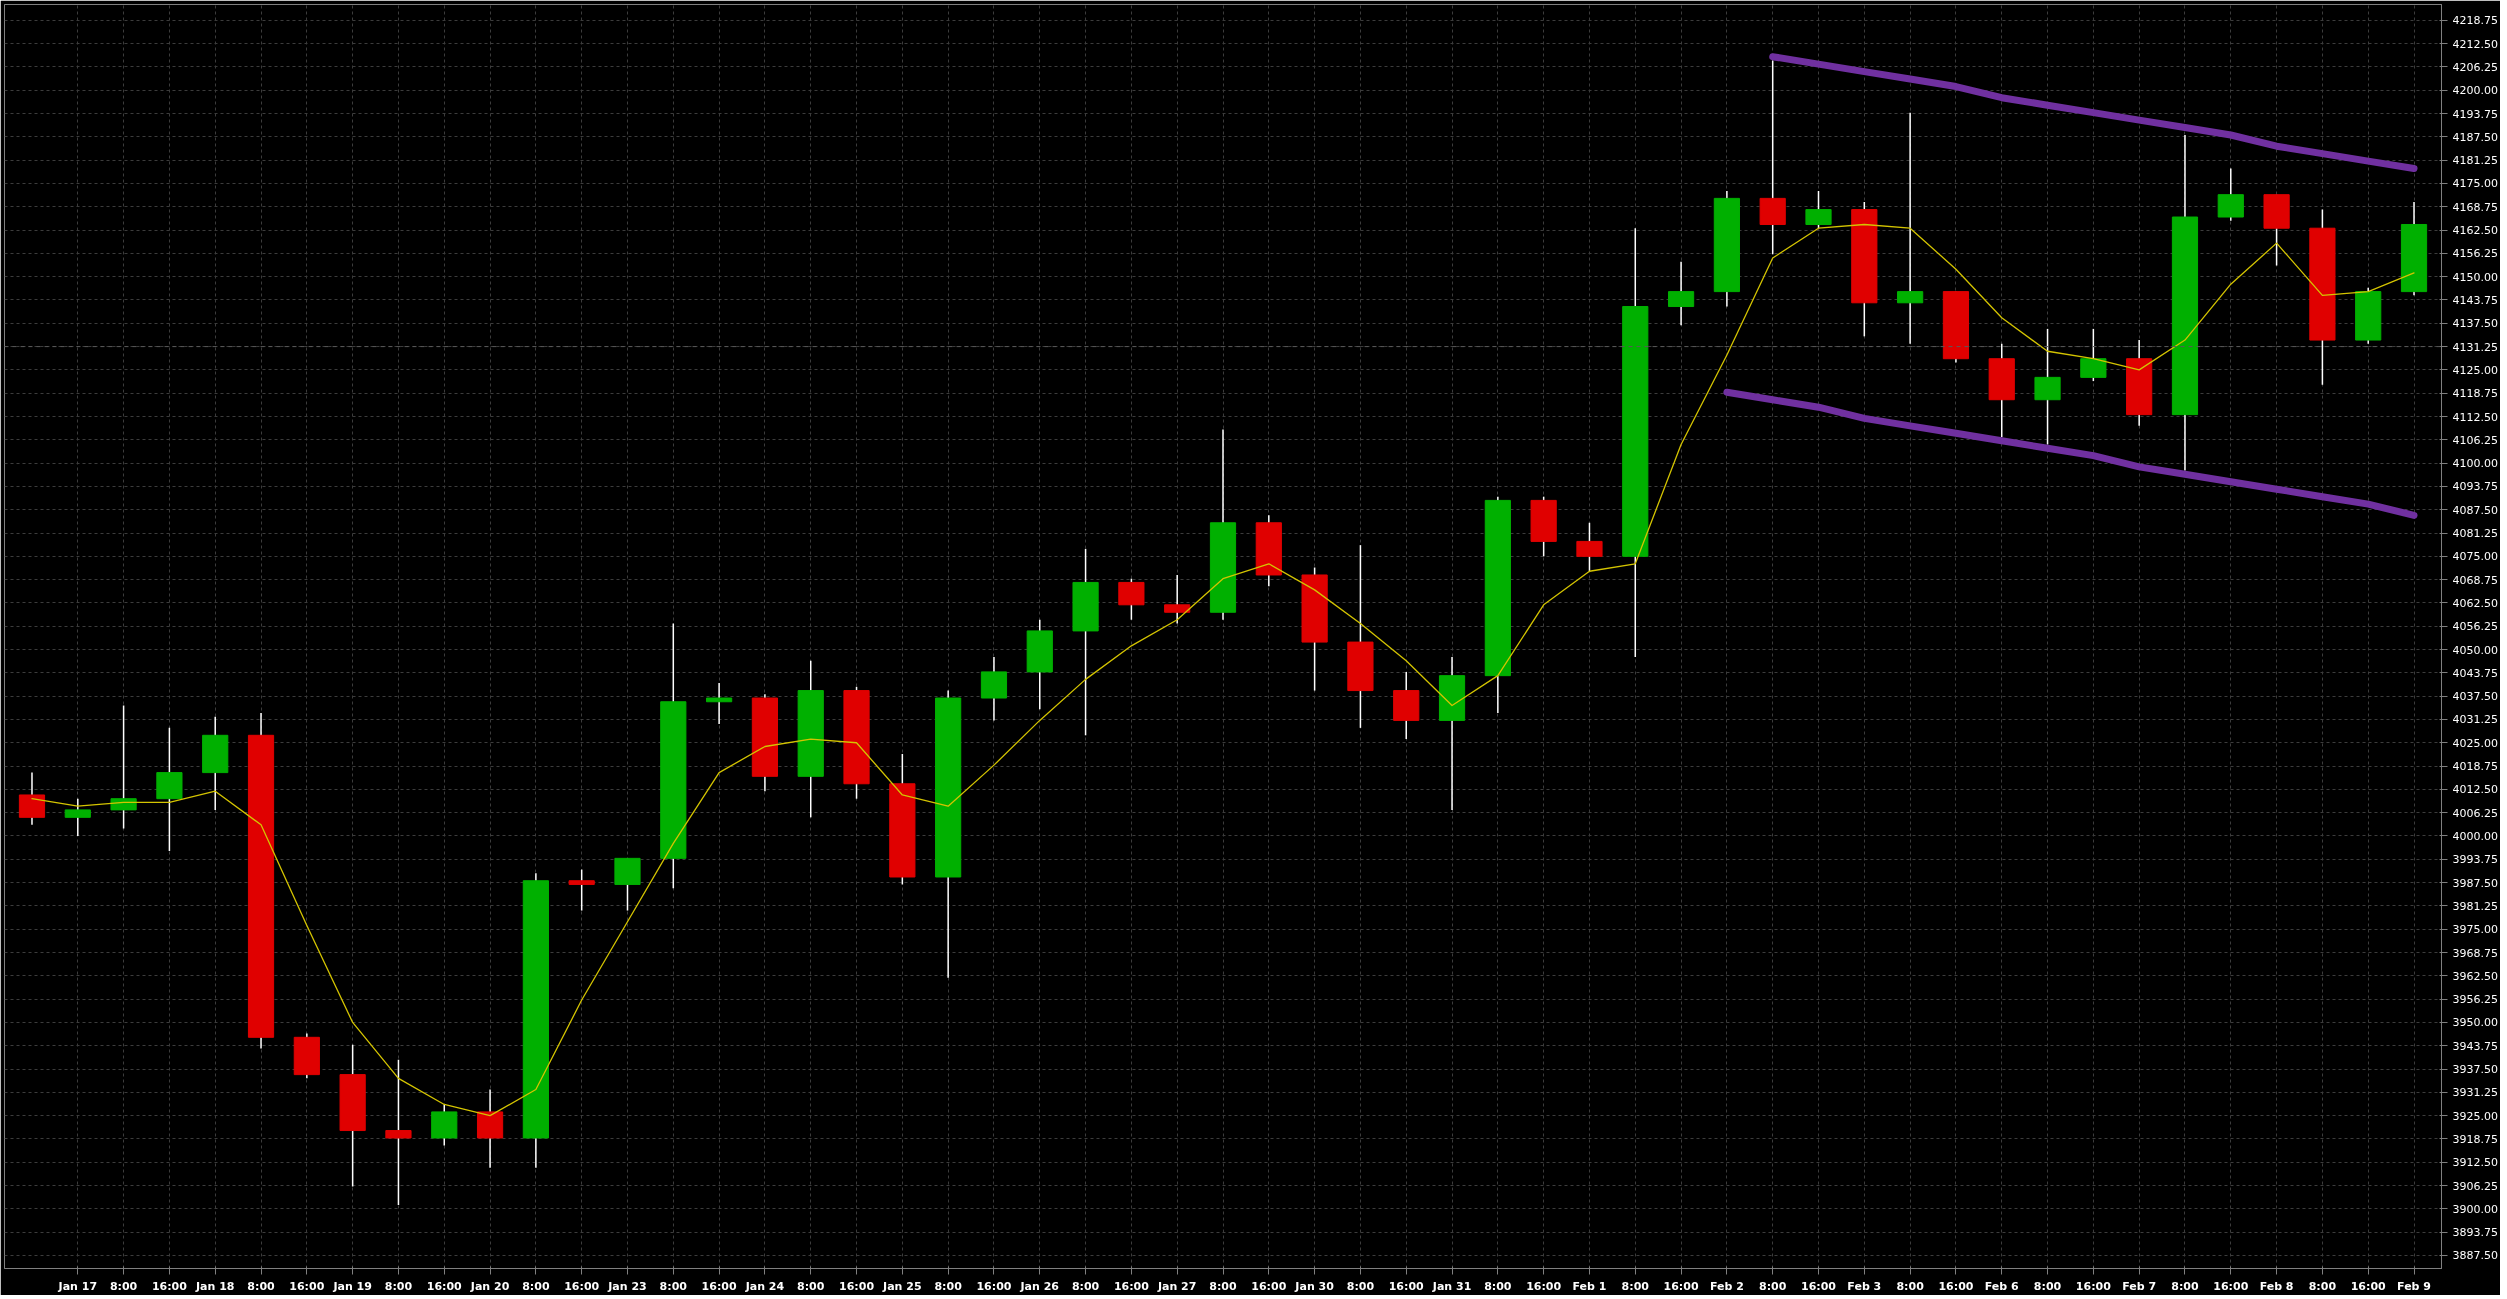 The image size is (2507, 1299). I want to click on x-tick-label: Feb 8, so click(2276, 1286).